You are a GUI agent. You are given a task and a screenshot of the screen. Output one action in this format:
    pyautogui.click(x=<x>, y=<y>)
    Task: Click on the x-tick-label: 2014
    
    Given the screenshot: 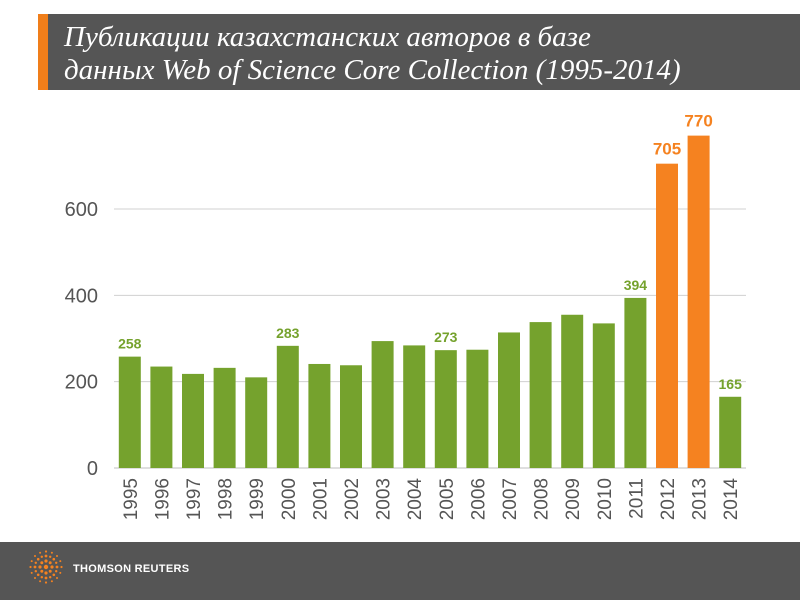 What is the action you would take?
    pyautogui.click(x=731, y=499)
    